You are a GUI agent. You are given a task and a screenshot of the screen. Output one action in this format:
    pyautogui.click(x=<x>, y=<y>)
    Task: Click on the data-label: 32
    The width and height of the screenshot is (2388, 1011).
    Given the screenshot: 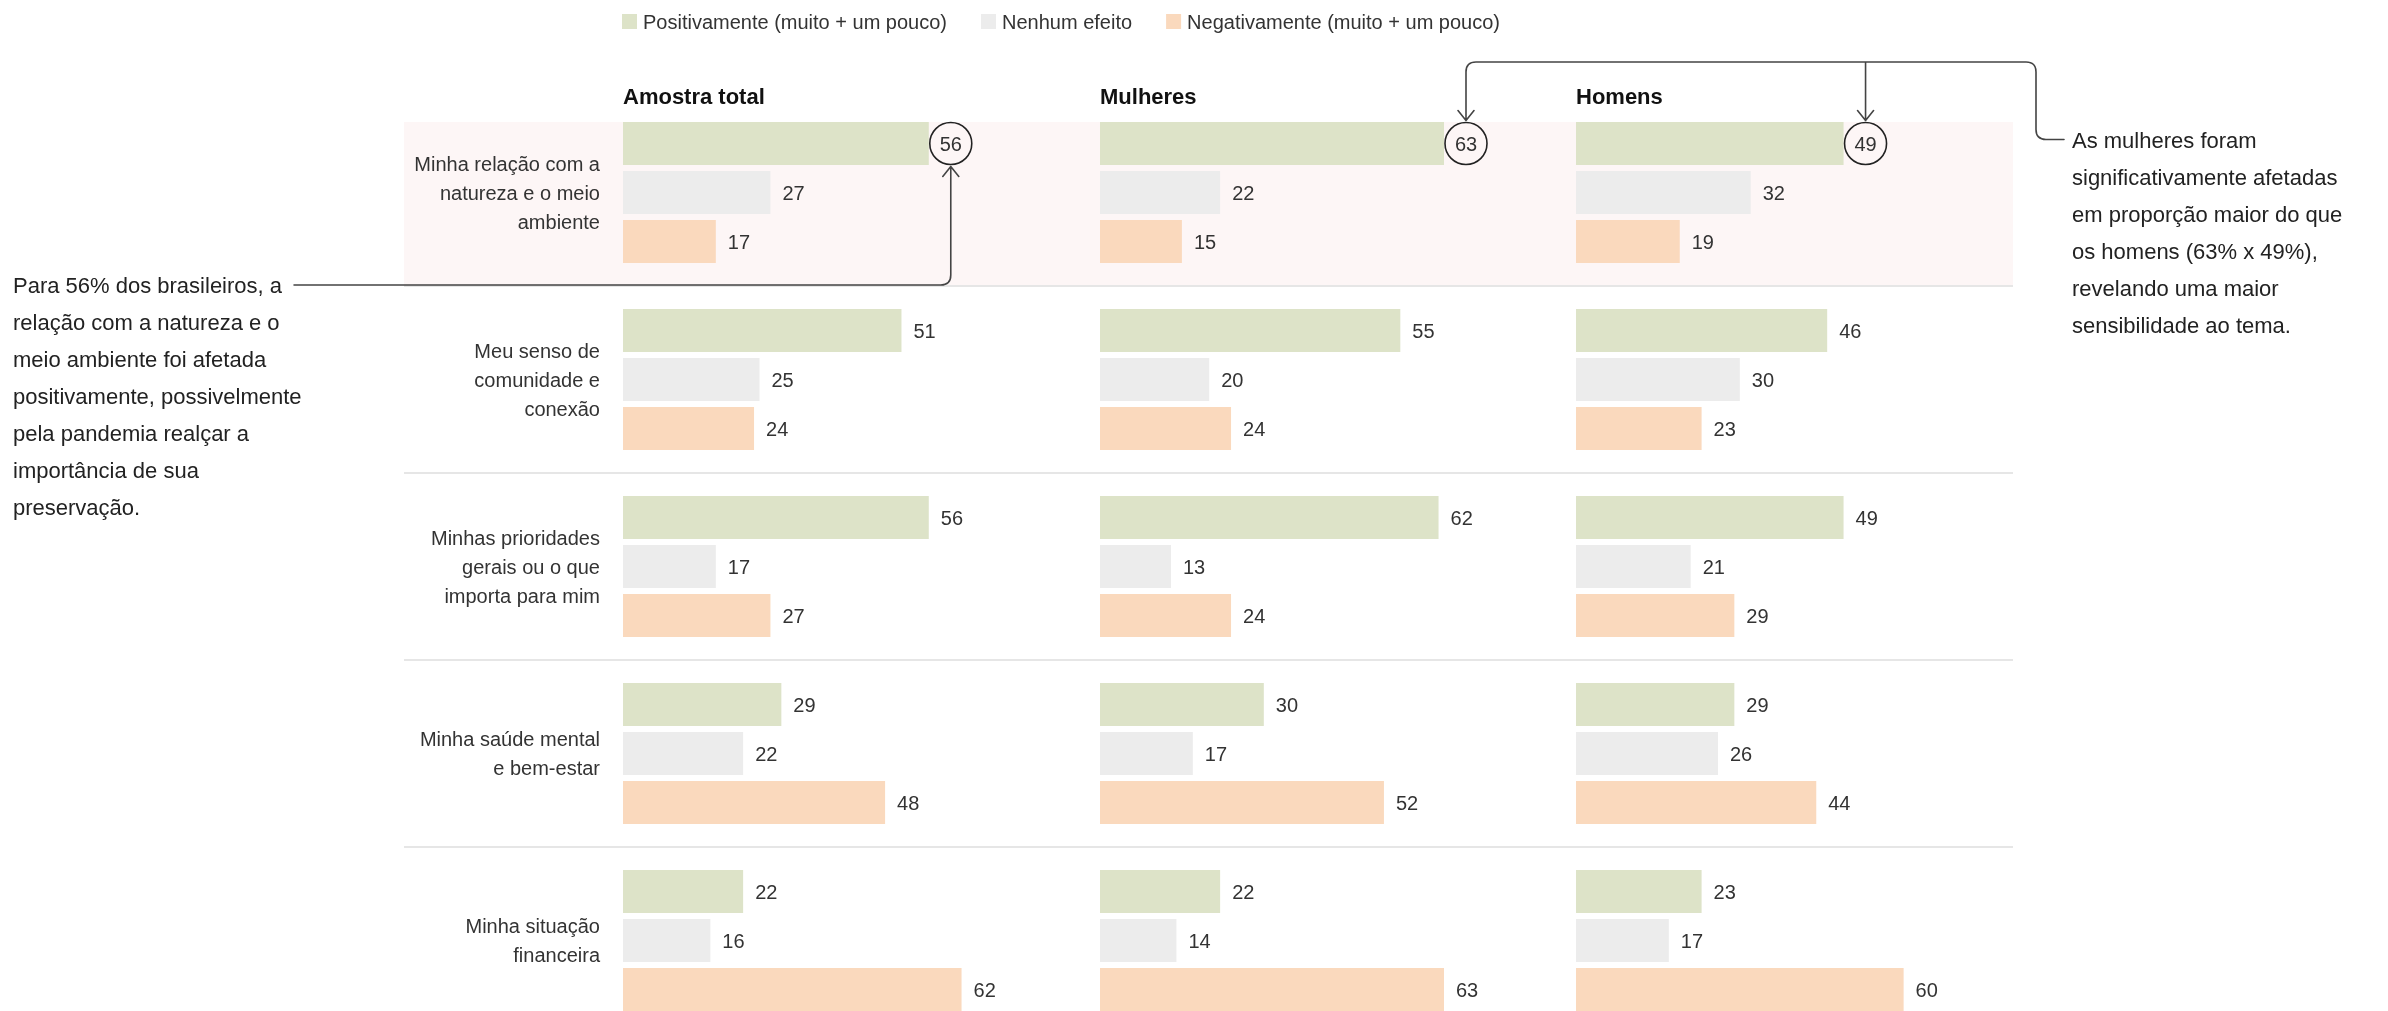 What is the action you would take?
    pyautogui.click(x=1773, y=192)
    